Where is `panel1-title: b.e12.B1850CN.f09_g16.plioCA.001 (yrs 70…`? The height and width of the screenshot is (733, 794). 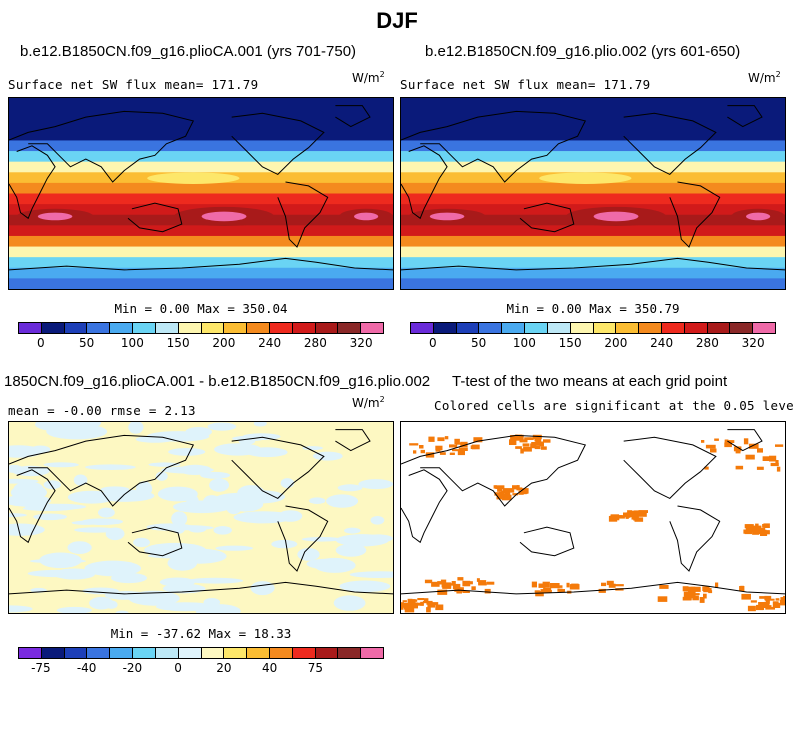
panel1-title: b.e12.B1850CN.f09_g16.plioCA.001 (yrs 70… is located at coordinates (188, 51).